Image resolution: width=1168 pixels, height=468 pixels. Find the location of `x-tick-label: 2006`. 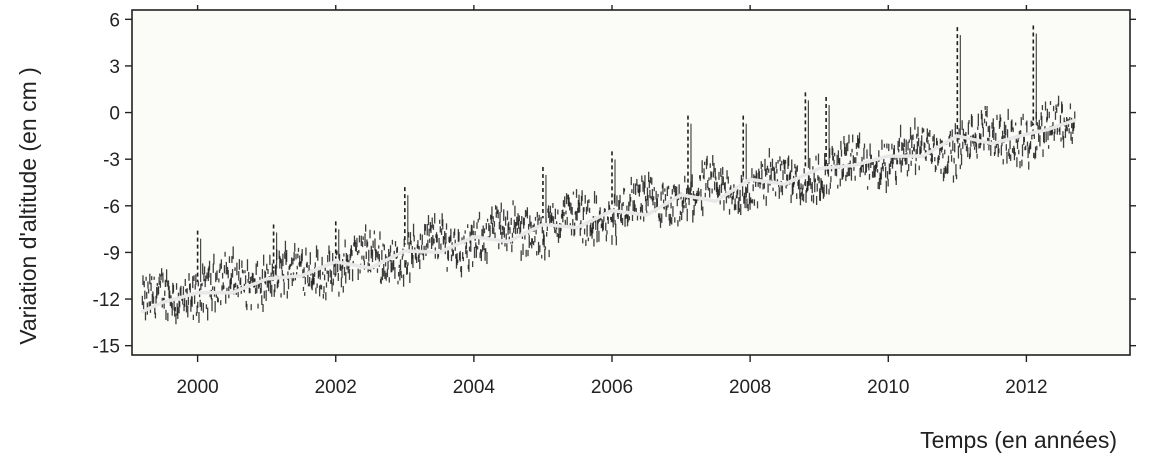

x-tick-label: 2006 is located at coordinates (612, 387).